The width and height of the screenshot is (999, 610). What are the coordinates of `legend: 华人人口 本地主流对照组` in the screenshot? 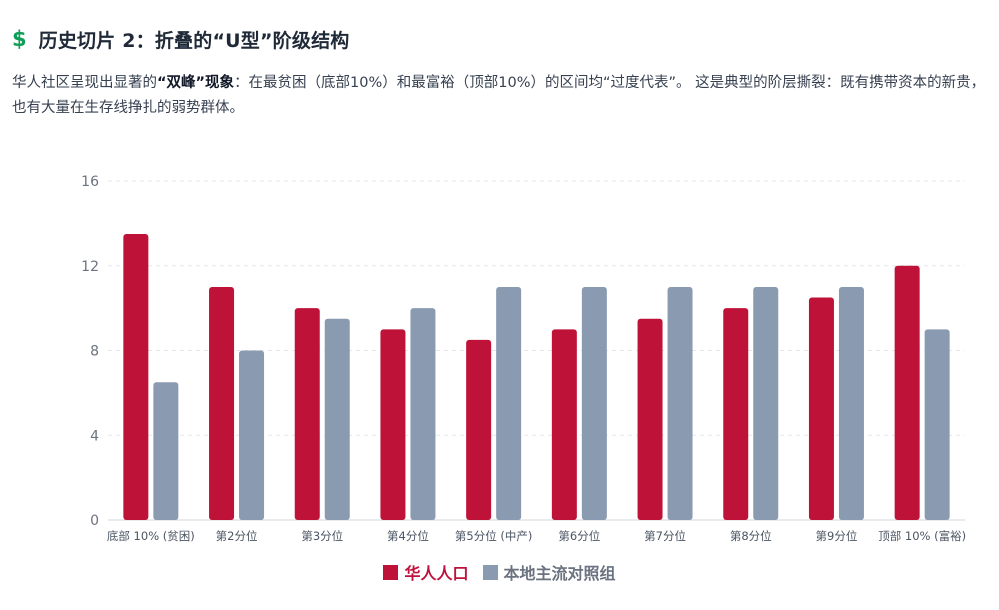 It's located at (499, 572).